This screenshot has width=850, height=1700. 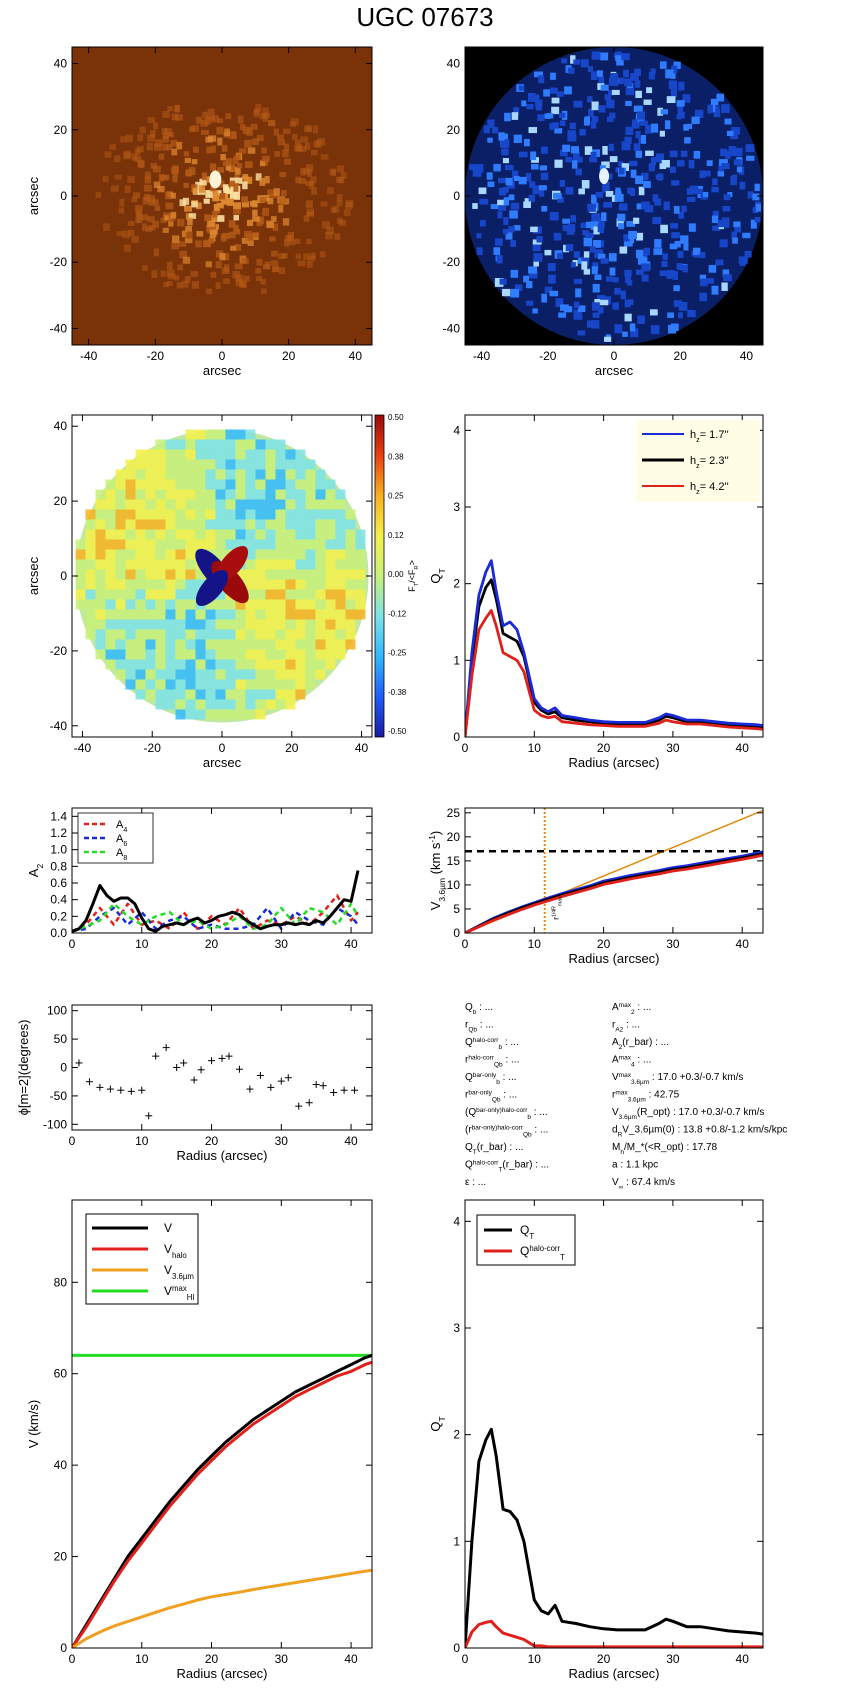 I want to click on x-tick-label: -40, so click(x=89, y=356).